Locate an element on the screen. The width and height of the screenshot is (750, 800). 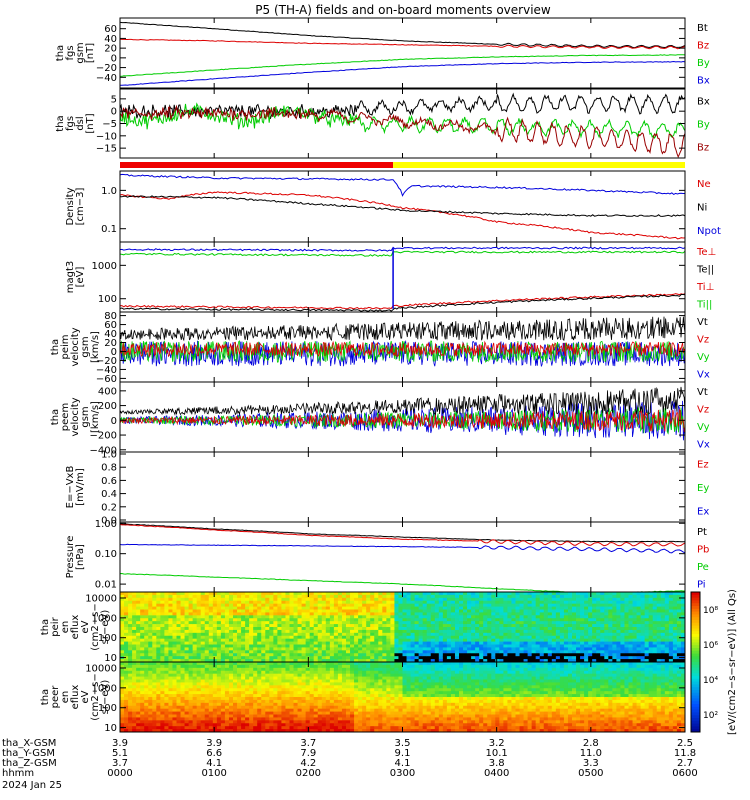
fgs-ytick-label: 0 is located at coordinates (114, 58).